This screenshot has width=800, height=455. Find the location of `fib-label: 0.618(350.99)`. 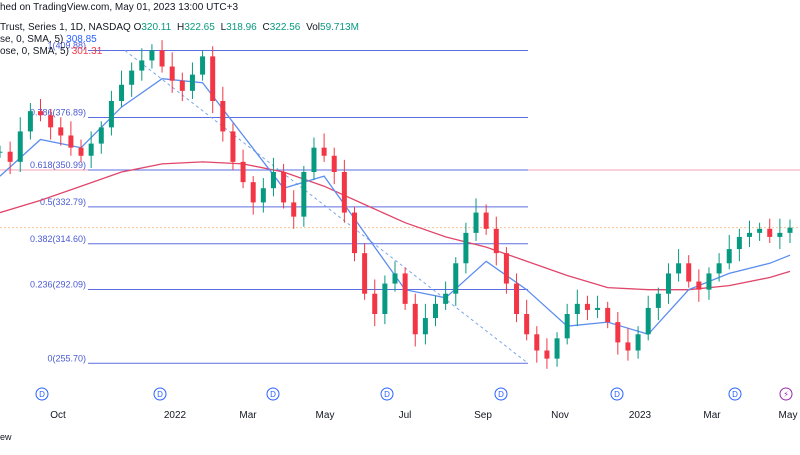

fib-label: 0.618(350.99) is located at coordinates (58, 165).